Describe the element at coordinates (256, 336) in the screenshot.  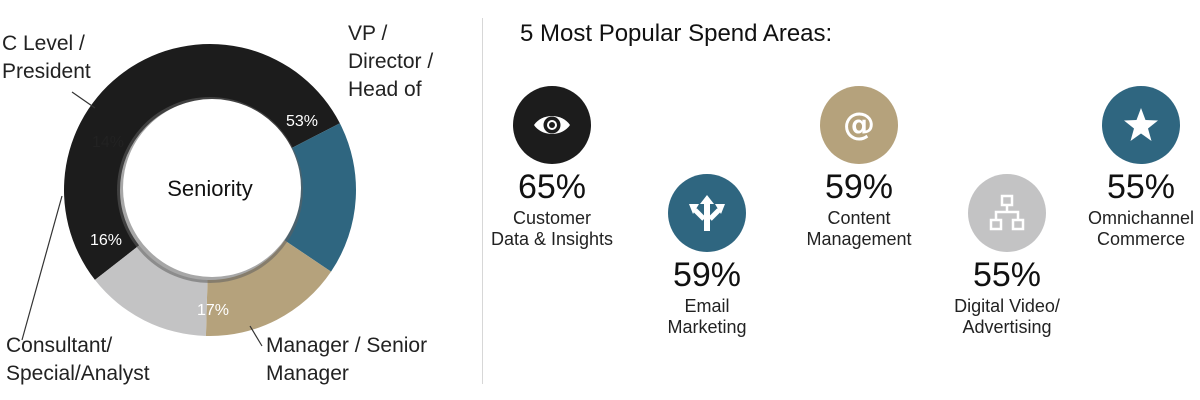
I see `leader-line-manager` at that location.